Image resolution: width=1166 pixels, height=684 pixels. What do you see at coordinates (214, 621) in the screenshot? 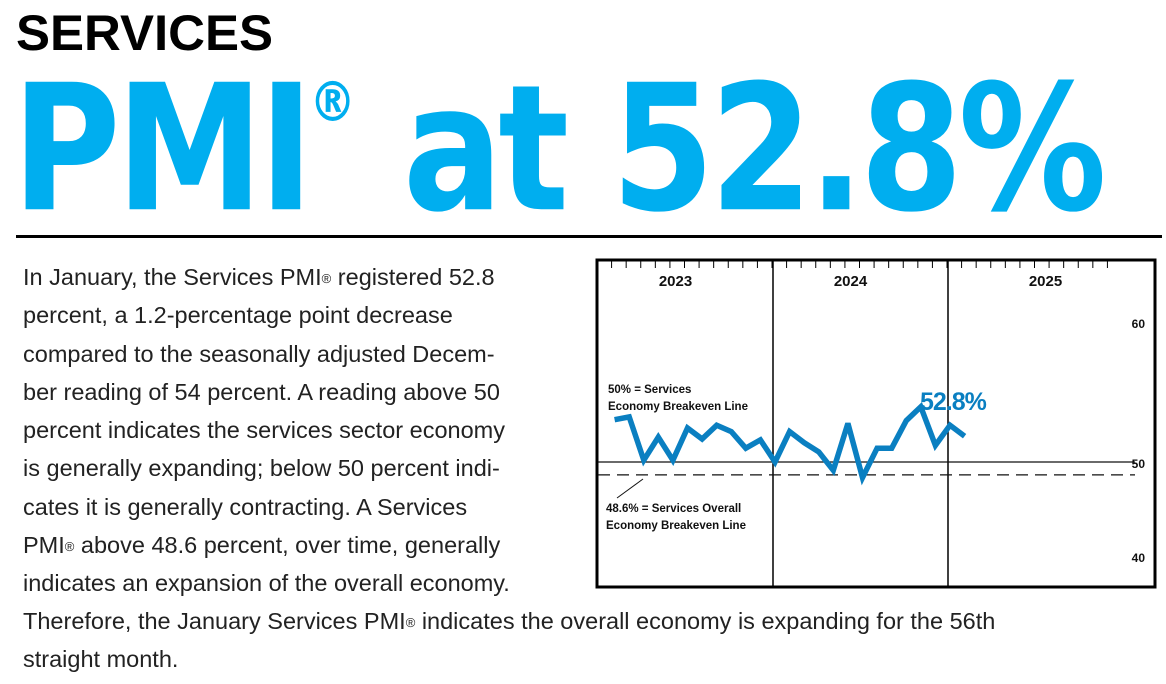
I see `body-text-segment: Therefore, the January Services PMI` at bounding box center [214, 621].